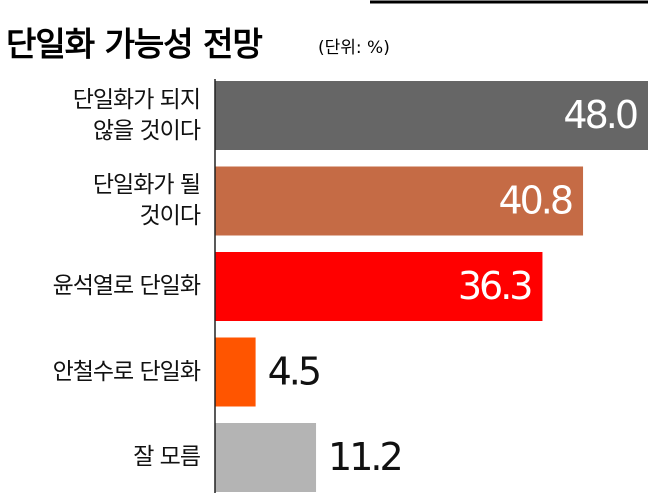 This screenshot has width=648, height=493. Describe the element at coordinates (494, 286) in the screenshot. I see `value-label: 36.3` at that location.